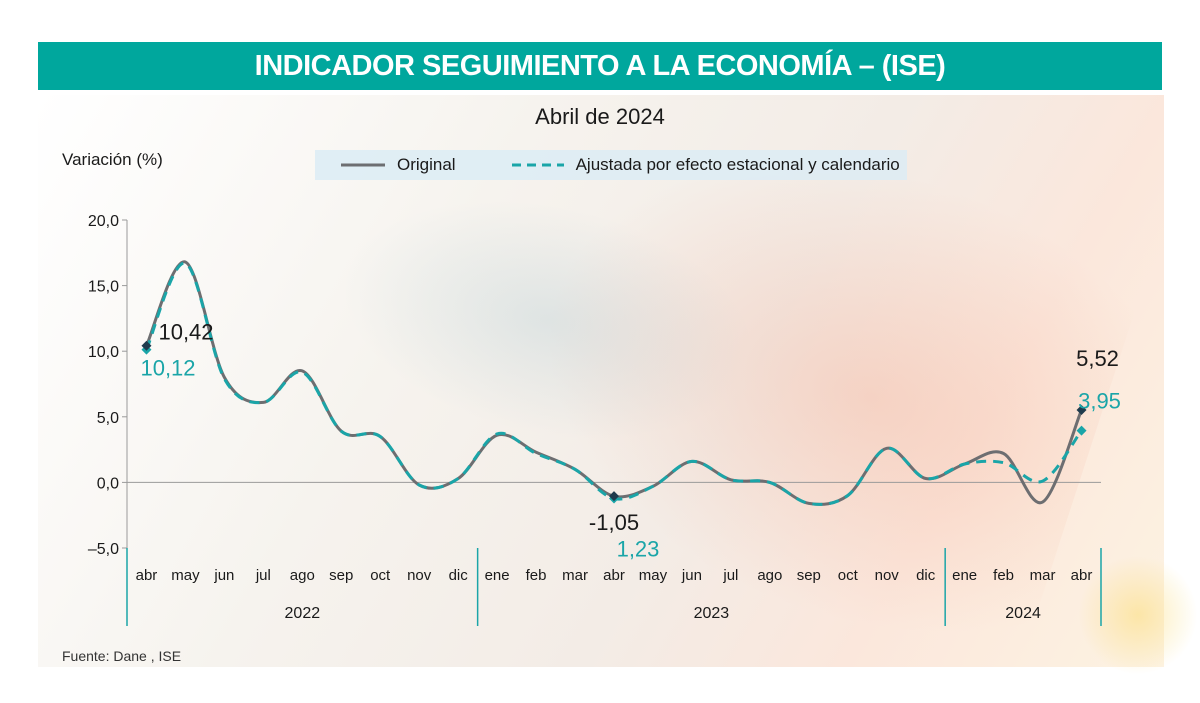 The height and width of the screenshot is (703, 1200). I want to click on legend-swatch-original, so click(363, 165).